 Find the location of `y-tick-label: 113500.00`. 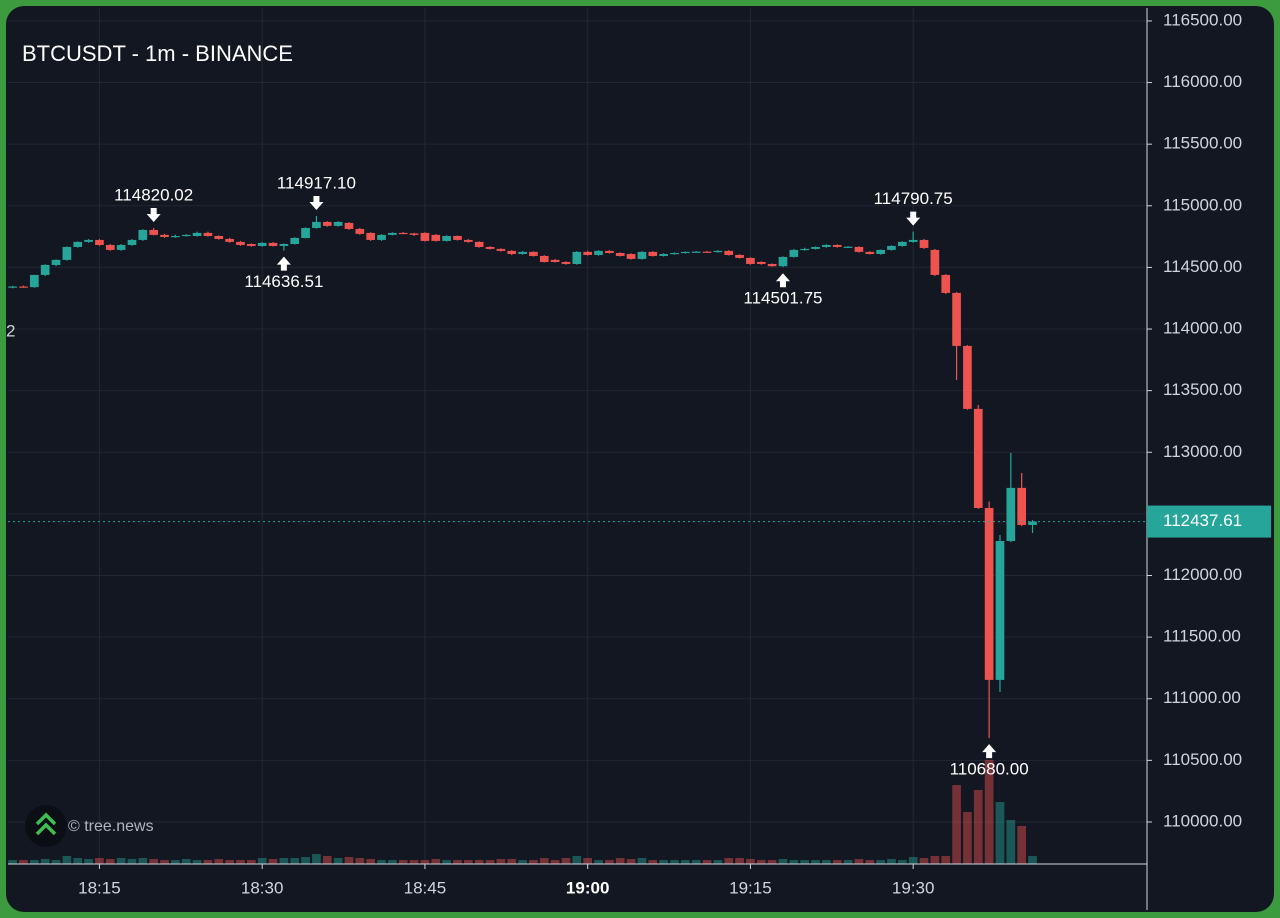

y-tick-label: 113500.00 is located at coordinates (1202, 389).